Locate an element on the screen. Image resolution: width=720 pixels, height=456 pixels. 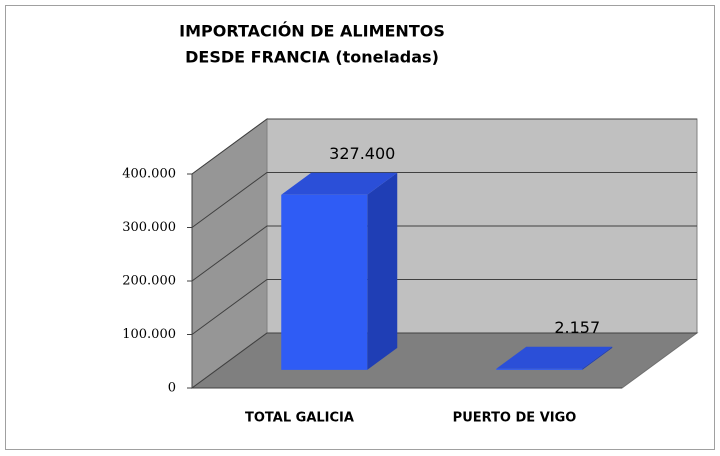
y-tick-label: 400.000 is located at coordinates (149, 174).